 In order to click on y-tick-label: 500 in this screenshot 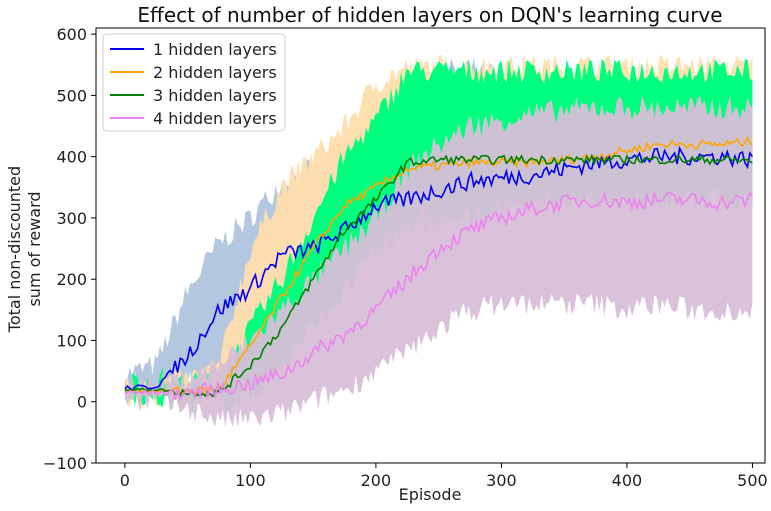, I will do `click(71, 95)`.